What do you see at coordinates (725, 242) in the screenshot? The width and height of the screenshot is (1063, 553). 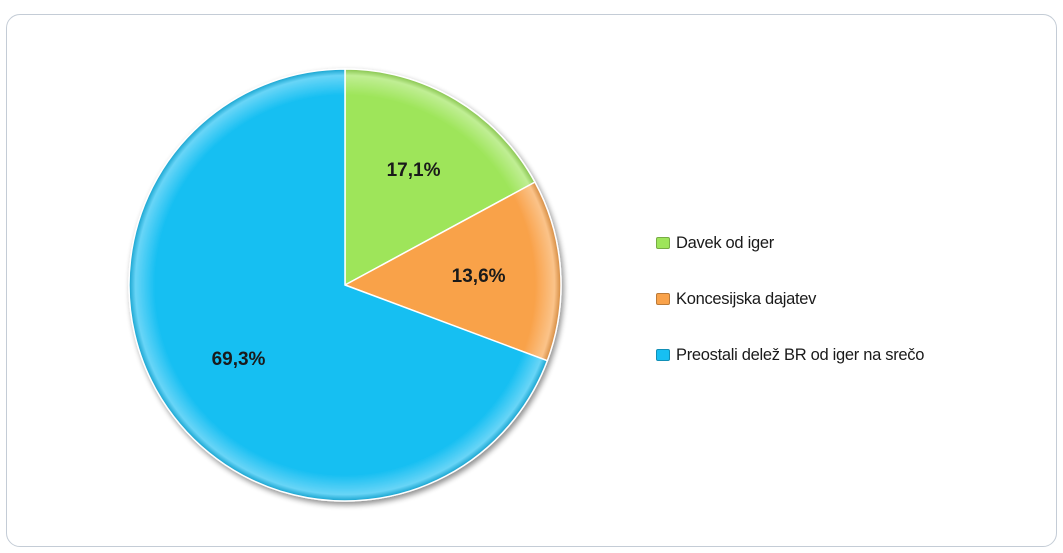 I see `legend-label-davek: Davek od iger` at bounding box center [725, 242].